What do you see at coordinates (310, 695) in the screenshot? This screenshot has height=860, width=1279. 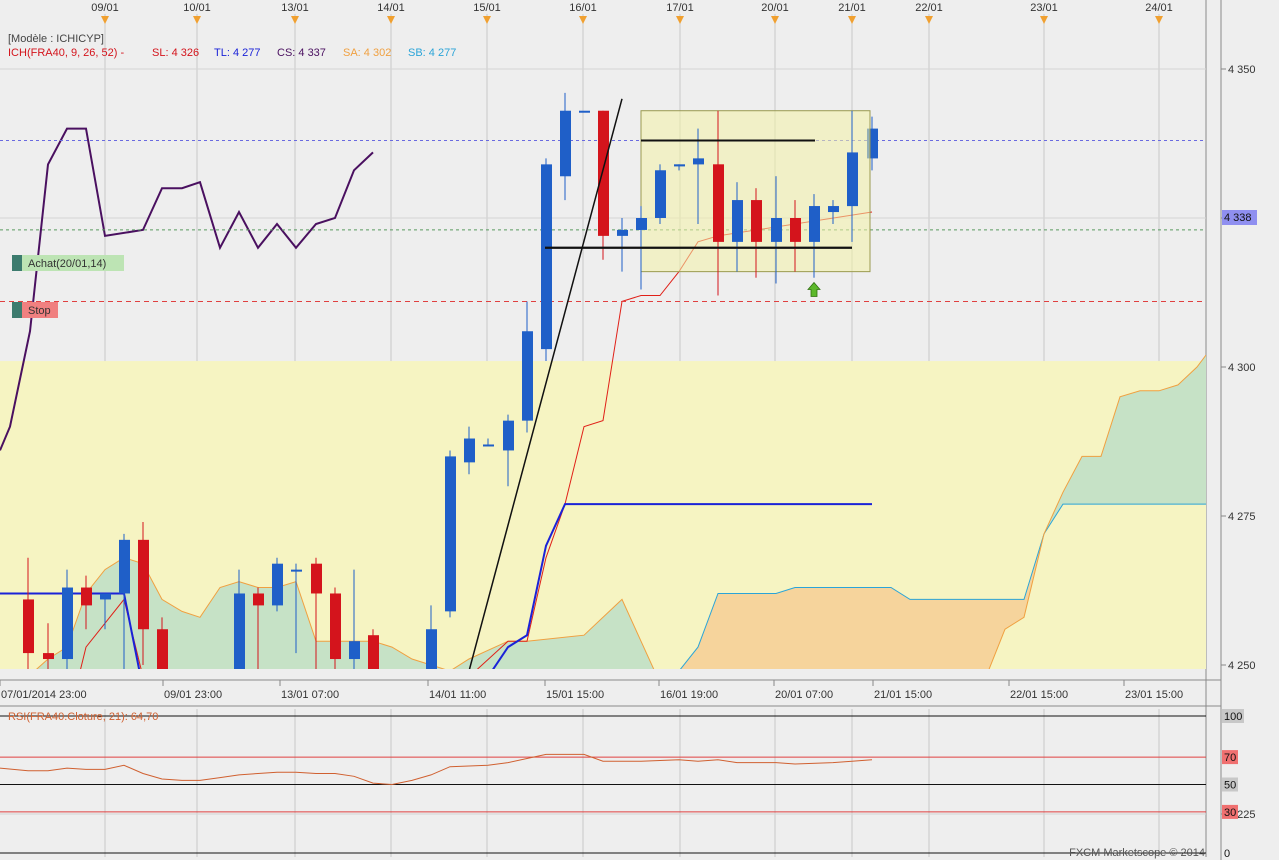 I see `time-tick-label: 13/01 07:00` at bounding box center [310, 695].